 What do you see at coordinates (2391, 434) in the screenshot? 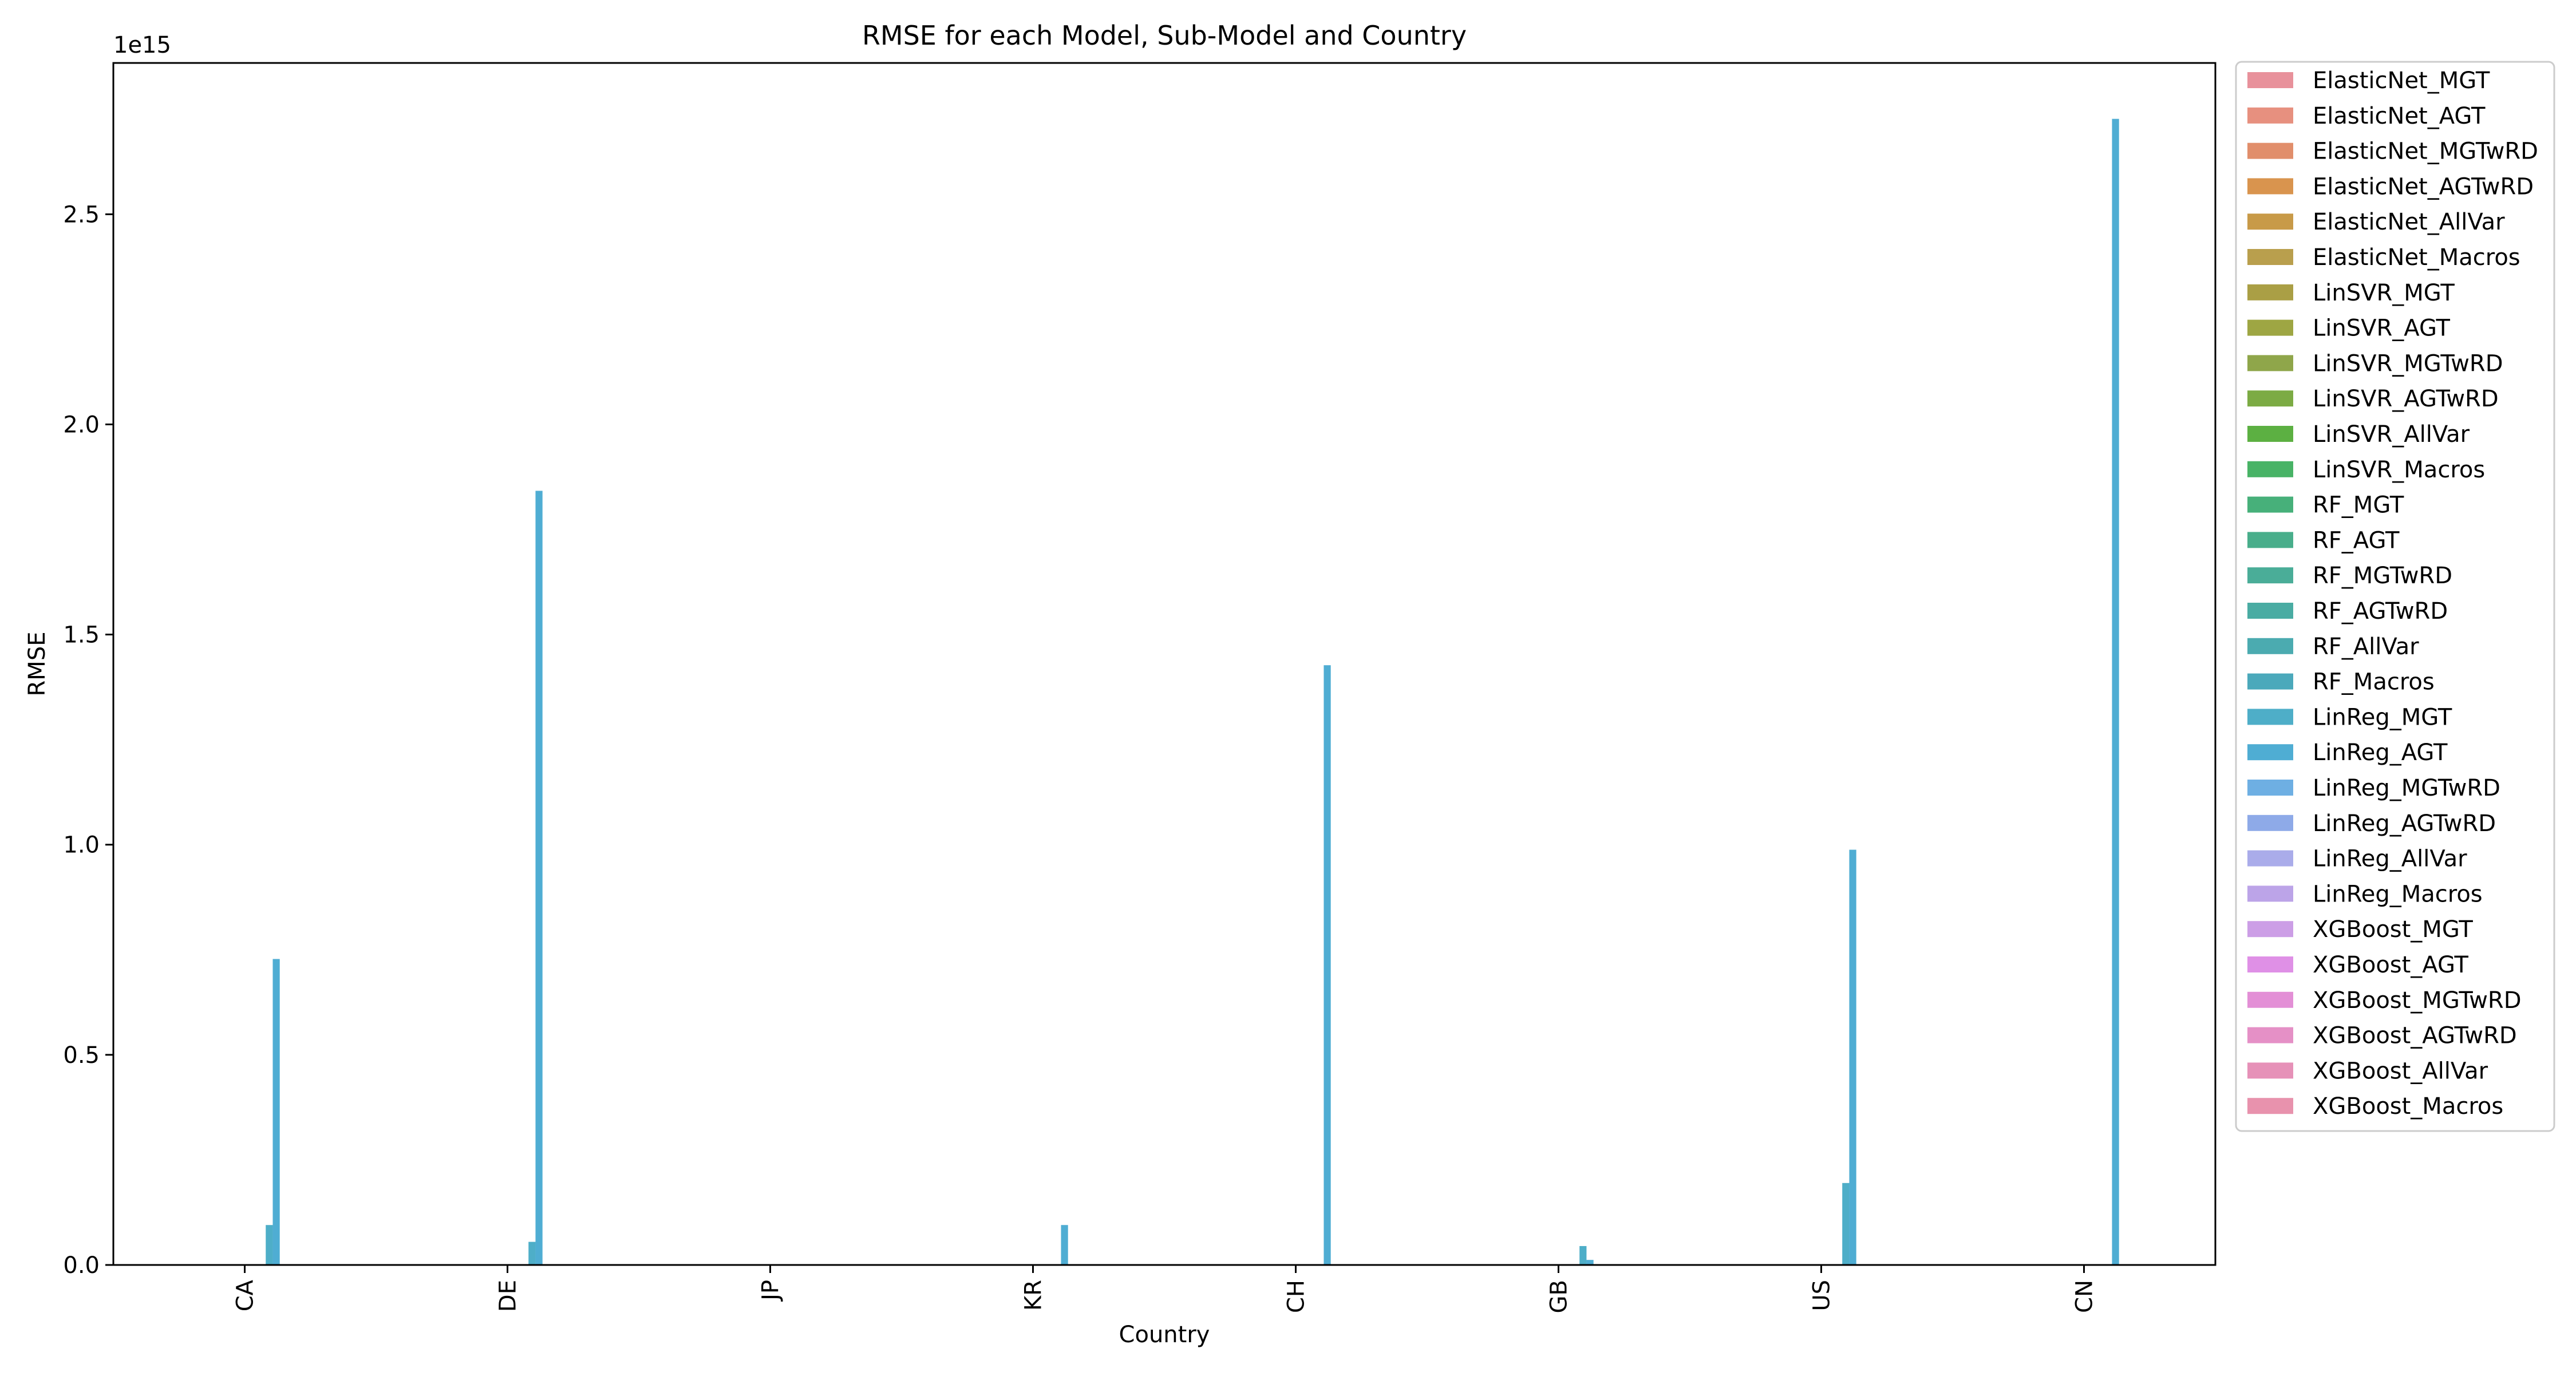
I see `legend-label: LinSVR_AllVar` at bounding box center [2391, 434].